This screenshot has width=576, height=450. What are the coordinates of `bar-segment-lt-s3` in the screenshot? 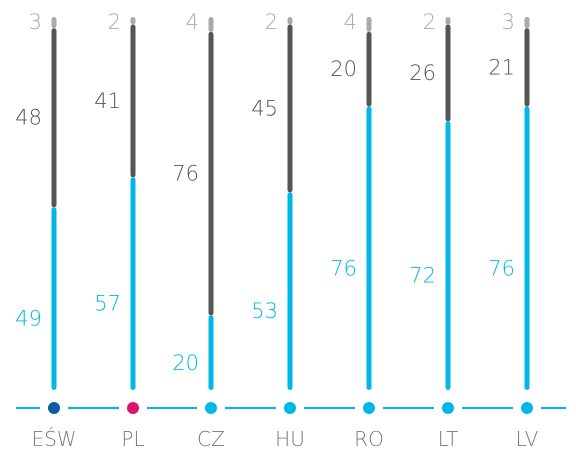 It's located at (448, 21).